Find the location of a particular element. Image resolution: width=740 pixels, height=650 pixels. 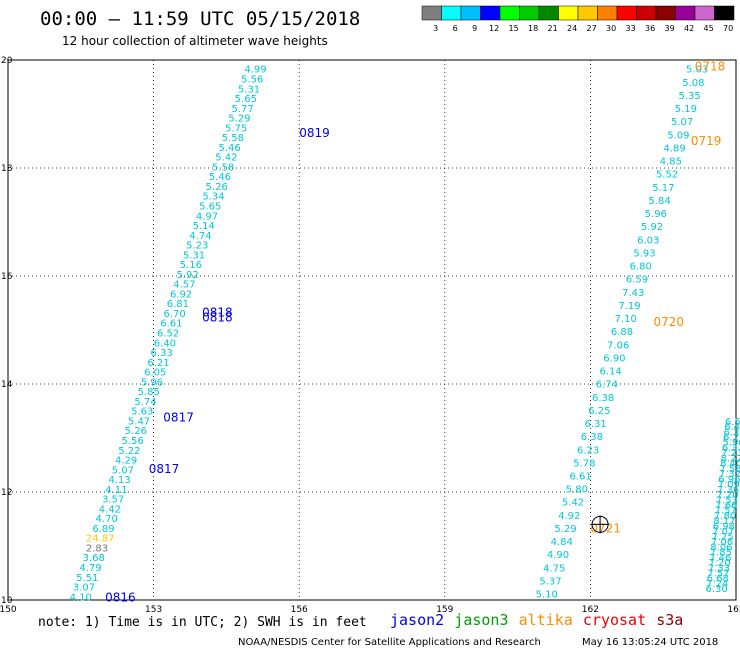

color-legend-label: 21 is located at coordinates (553, 28).